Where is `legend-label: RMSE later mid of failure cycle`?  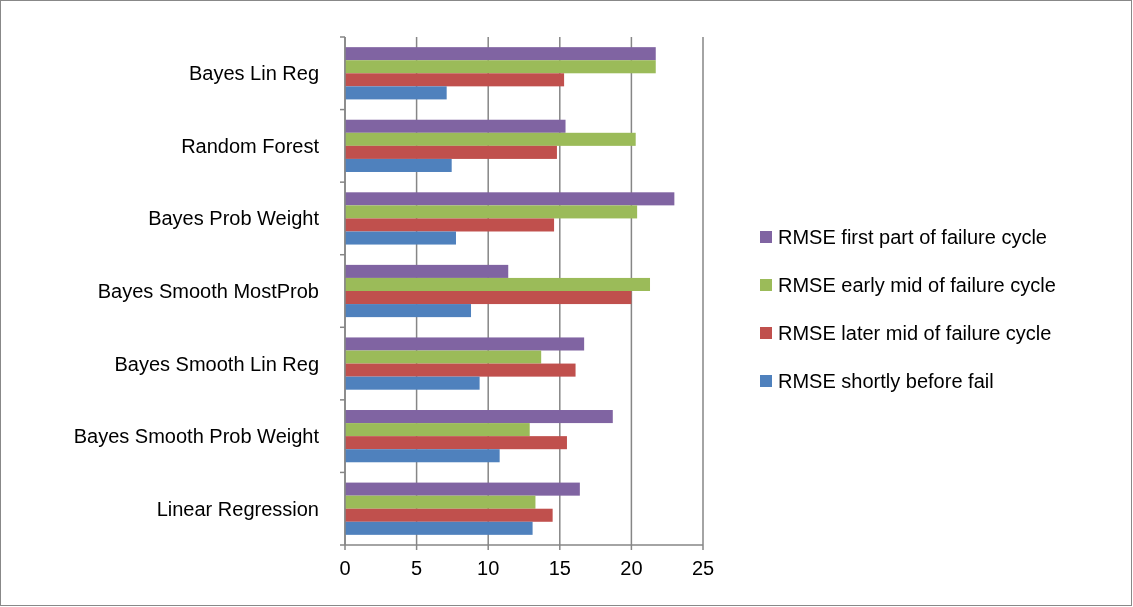 legend-label: RMSE later mid of failure cycle is located at coordinates (915, 333).